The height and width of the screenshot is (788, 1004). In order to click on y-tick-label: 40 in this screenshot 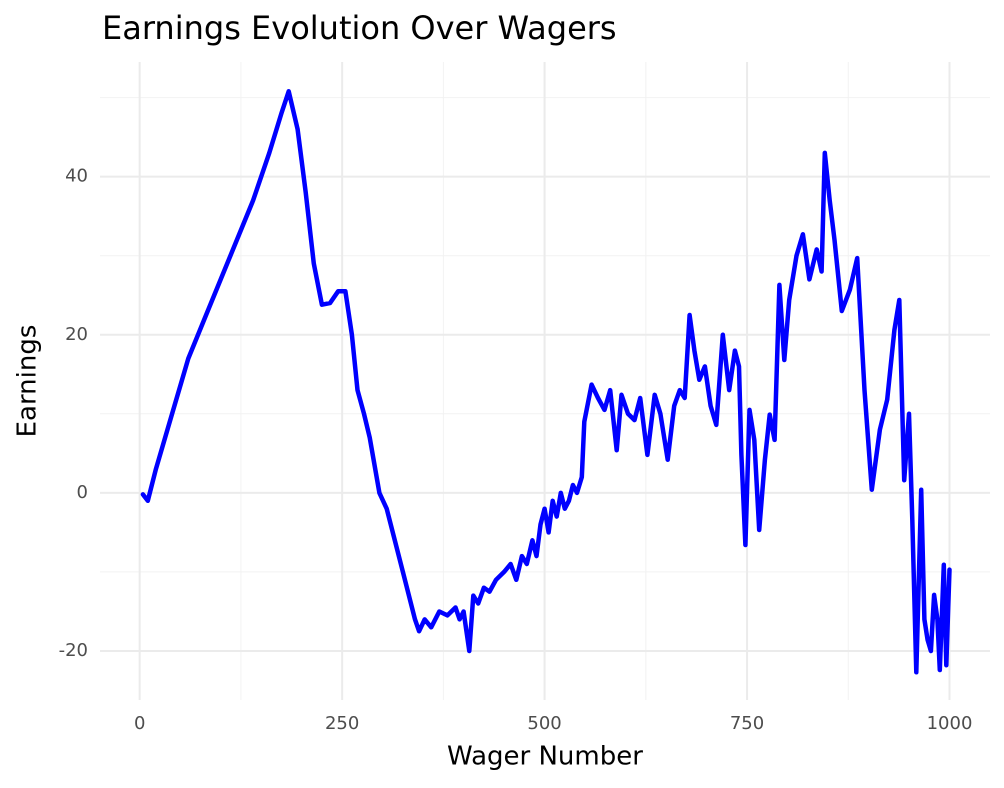, I will do `click(76, 176)`.